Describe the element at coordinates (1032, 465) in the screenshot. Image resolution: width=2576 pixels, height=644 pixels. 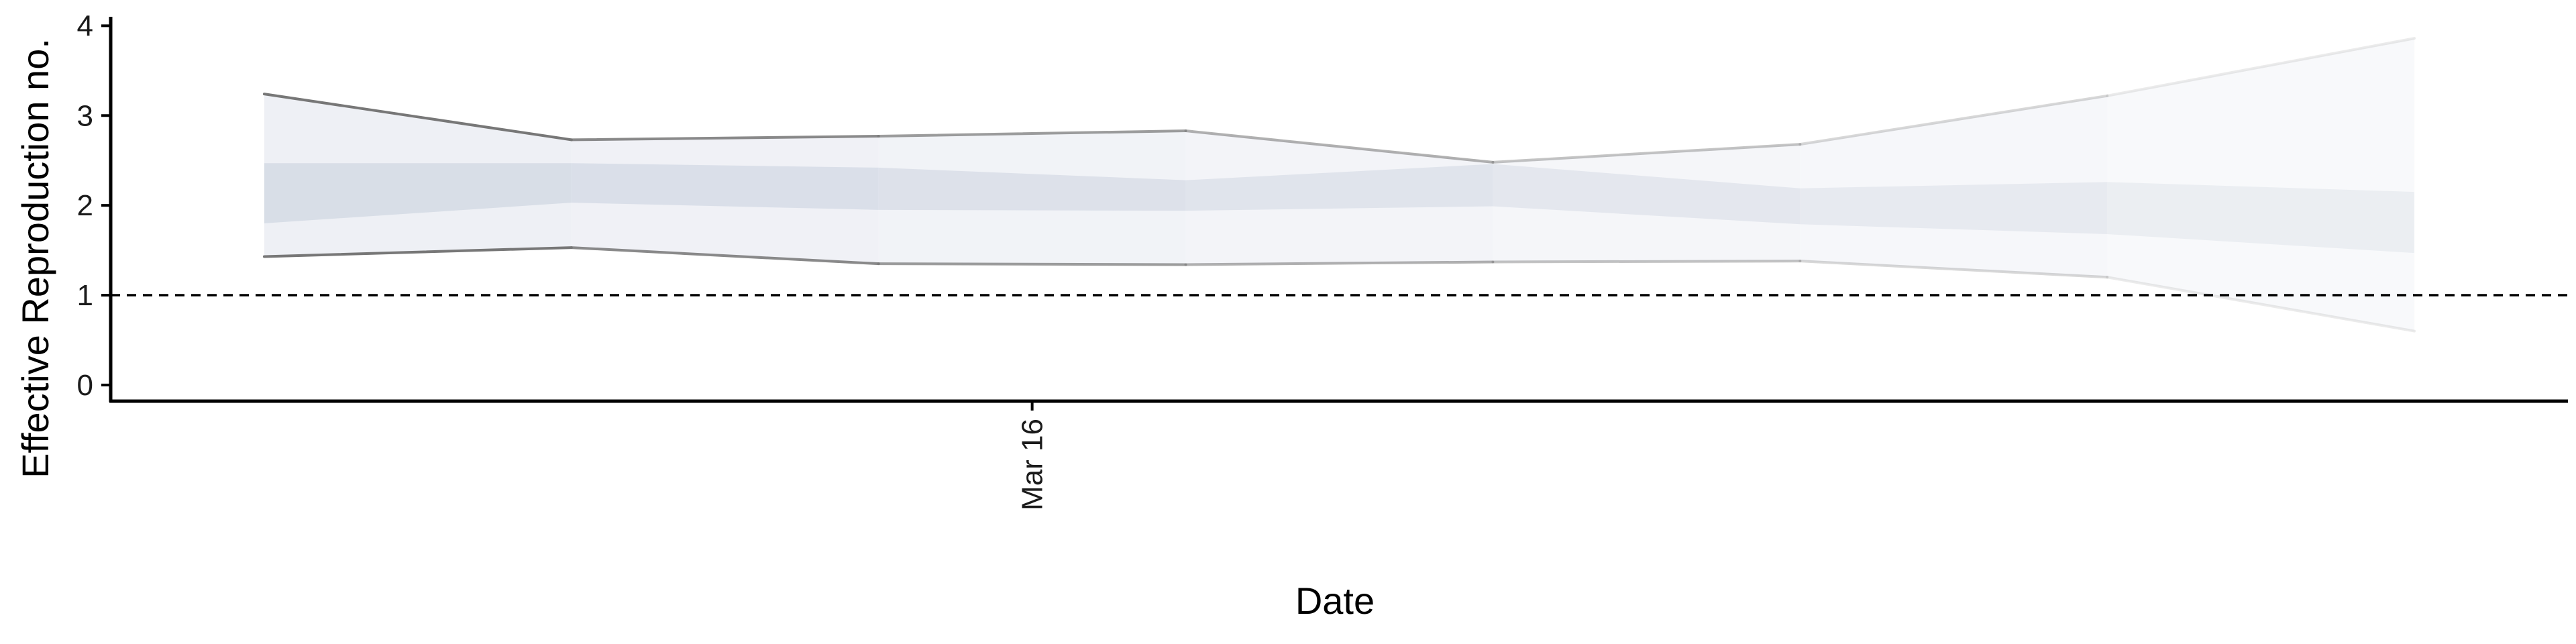
I see `x-tick-label: Mar 16` at that location.